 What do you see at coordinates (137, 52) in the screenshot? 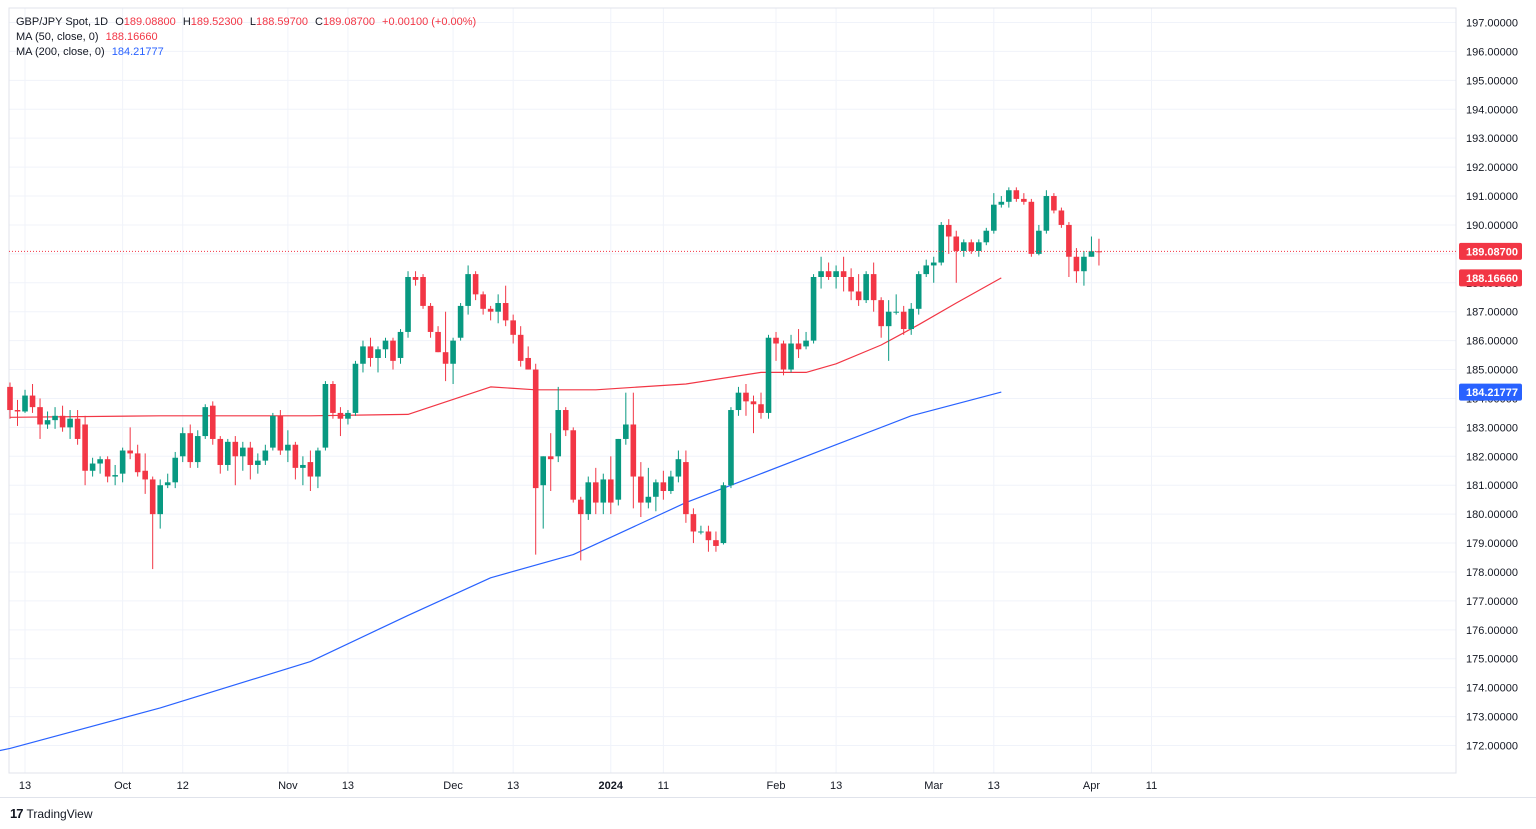
I see `ma200-value: 184.21777` at bounding box center [137, 52].